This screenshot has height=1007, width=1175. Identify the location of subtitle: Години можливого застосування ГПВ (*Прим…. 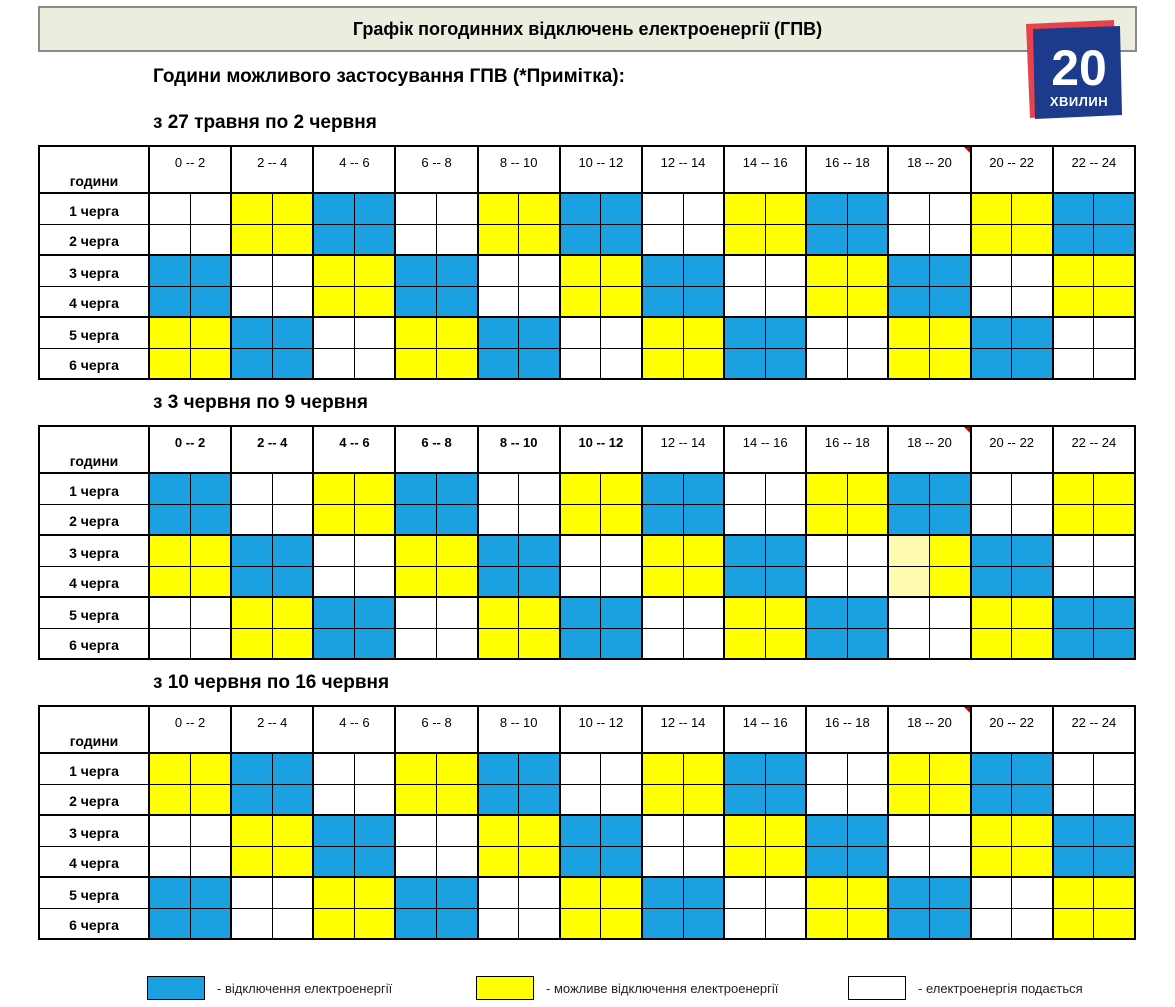
(389, 76).